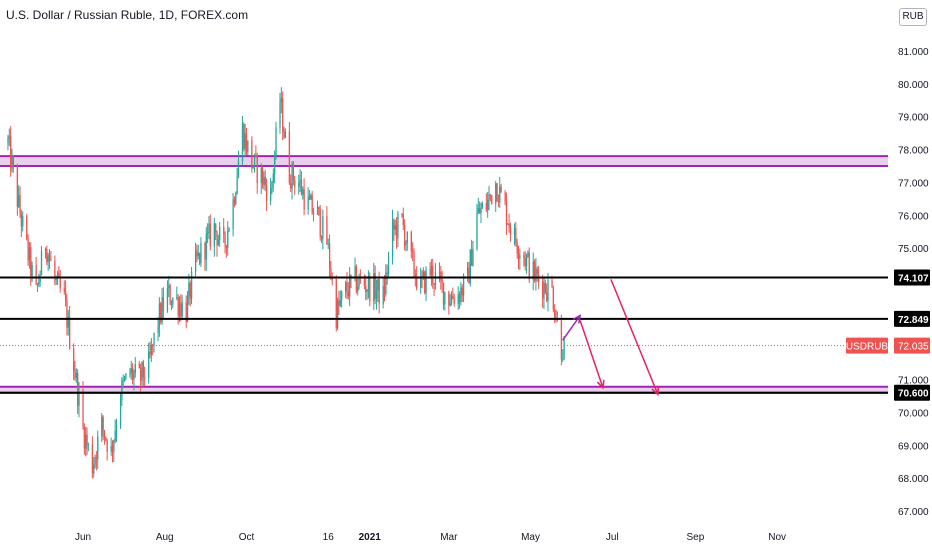 This screenshot has height=555, width=932. Describe the element at coordinates (888, 335) in the screenshot. I see `price-tags: 74.107 72.849 70.600 USDRUB 72.035` at that location.